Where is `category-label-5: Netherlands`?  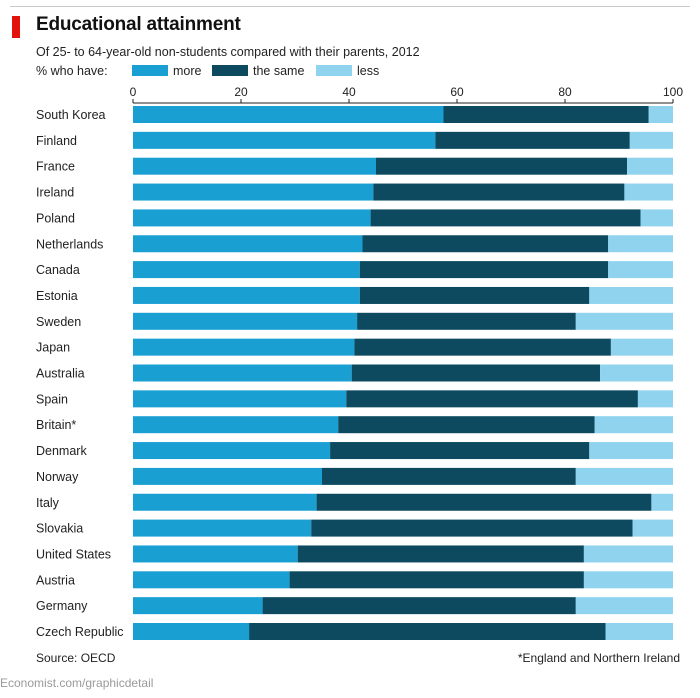
category-label-5: Netherlands is located at coordinates (69, 244).